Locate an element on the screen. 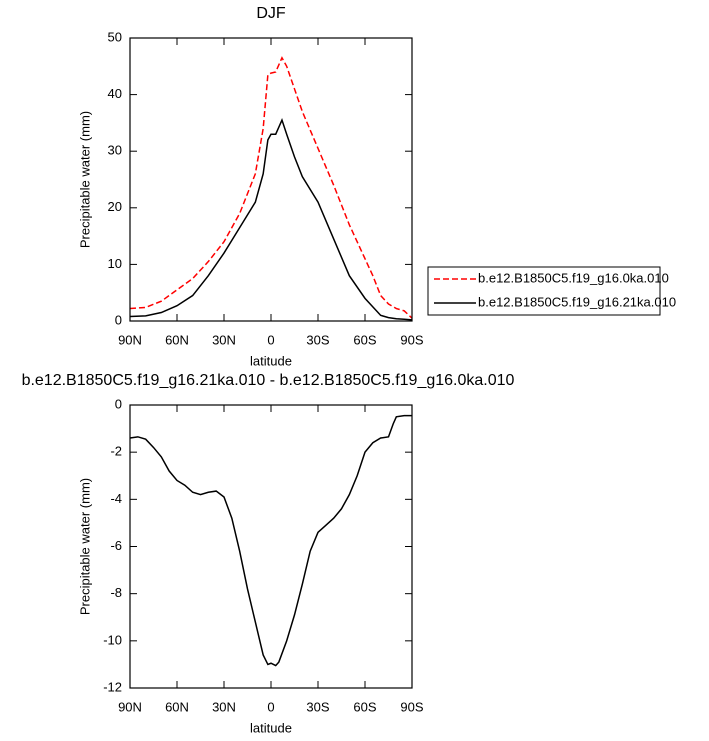 The image size is (709, 741). y-tick-label: 10 is located at coordinates (115, 263).